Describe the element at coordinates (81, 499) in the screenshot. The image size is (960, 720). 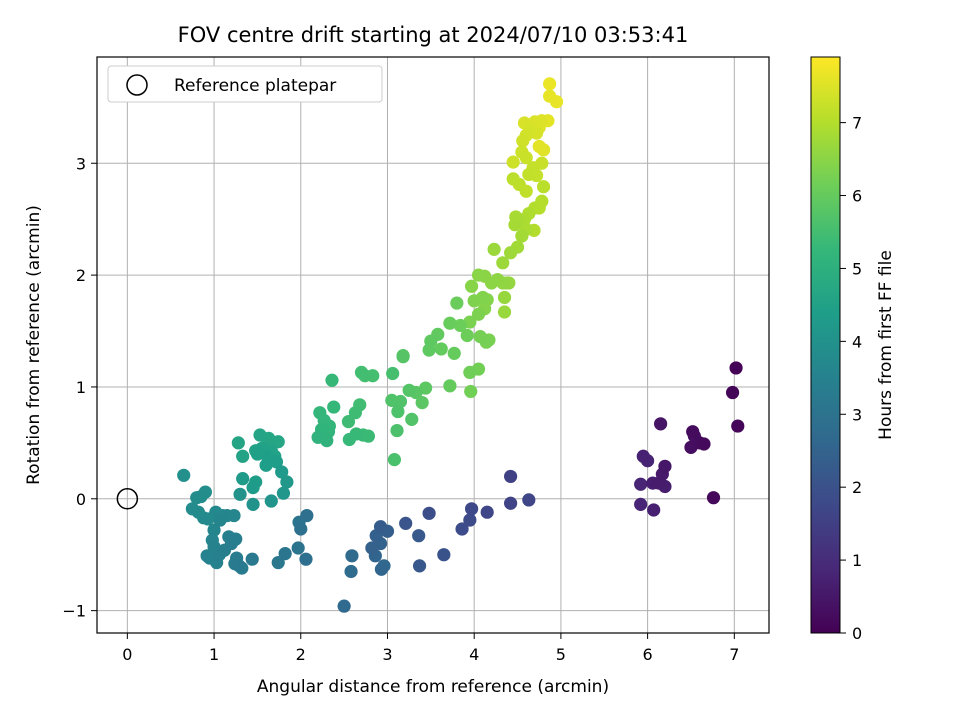
I see `y-tick-label: 0` at that location.